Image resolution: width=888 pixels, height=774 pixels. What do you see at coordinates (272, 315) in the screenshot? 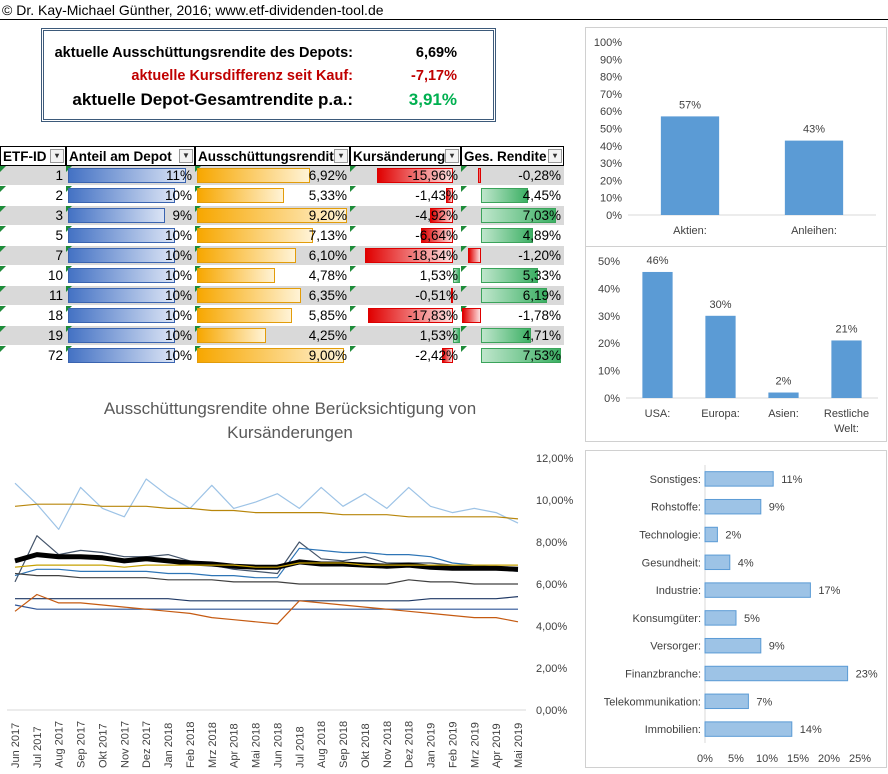
I see `yield-cell: 5,85%` at bounding box center [272, 315].